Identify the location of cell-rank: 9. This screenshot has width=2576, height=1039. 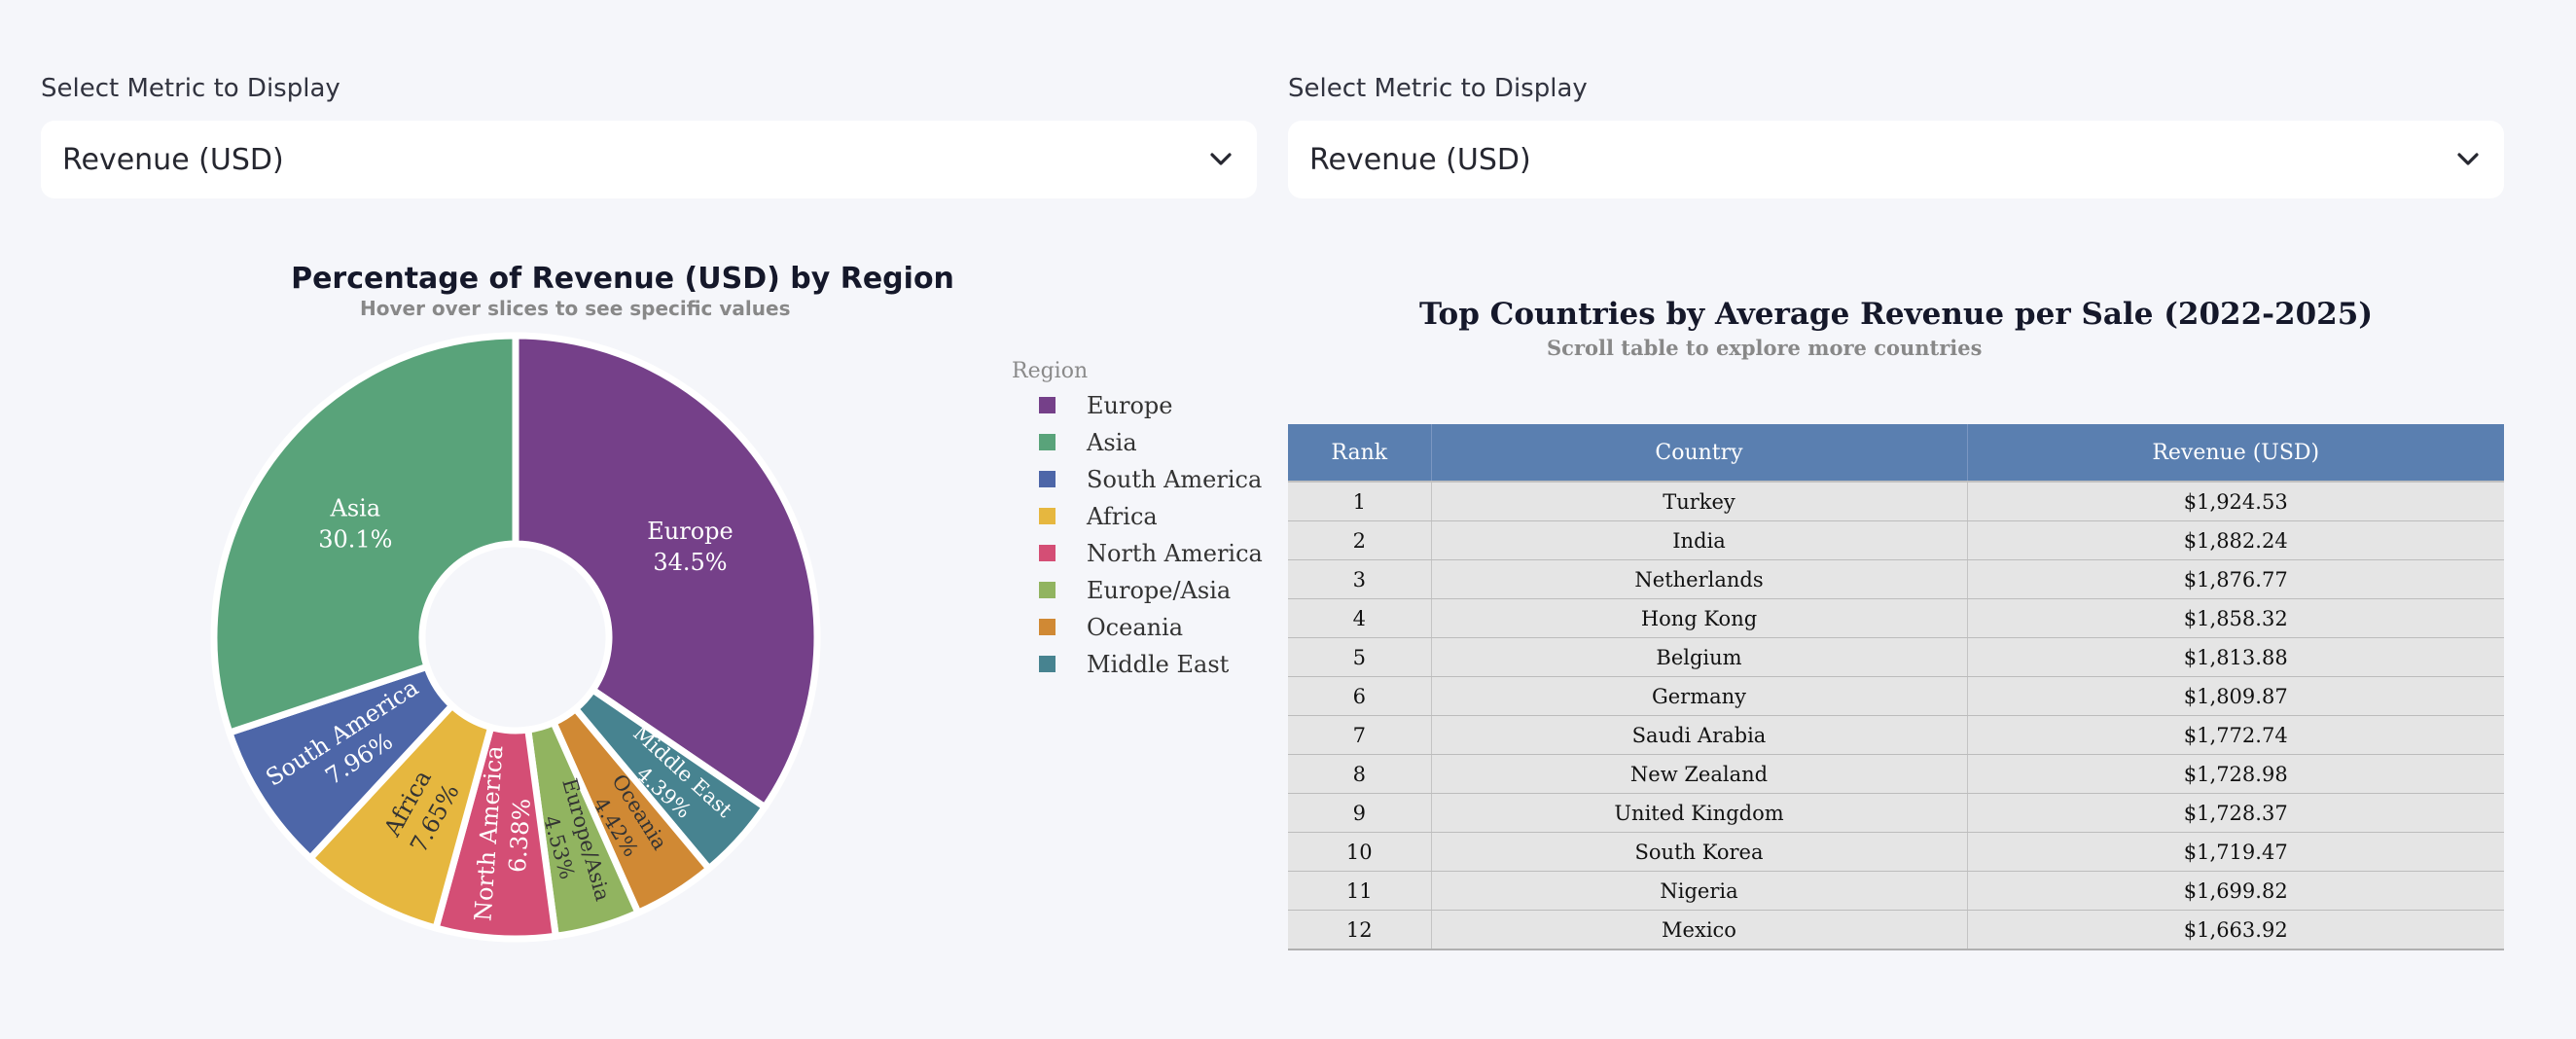
(1360, 813).